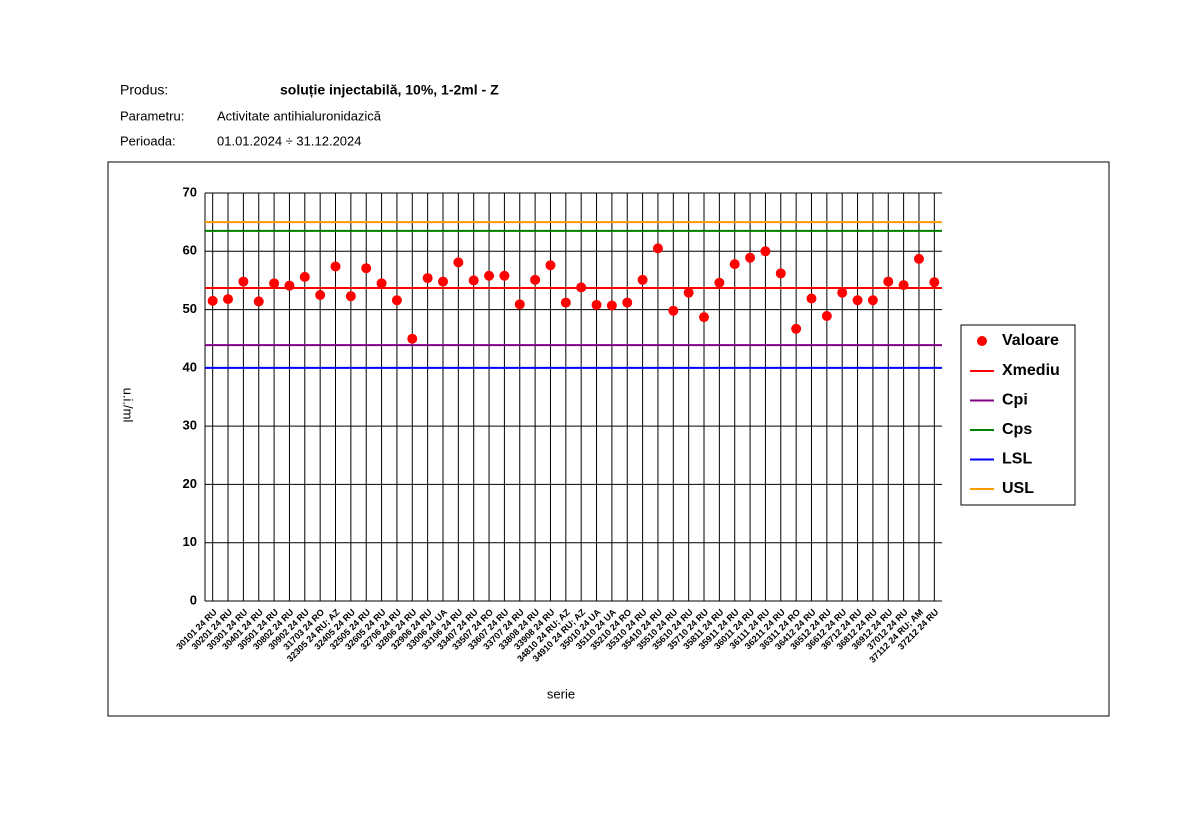 The width and height of the screenshot is (1187, 838). Describe the element at coordinates (1018, 415) in the screenshot. I see `legend-box` at that location.